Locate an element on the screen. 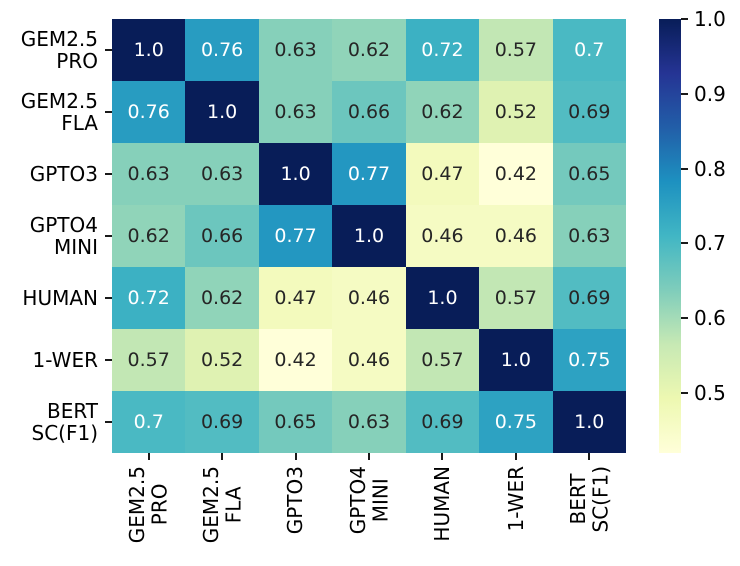  y-tick-label: GPTO3 is located at coordinates (63, 173).